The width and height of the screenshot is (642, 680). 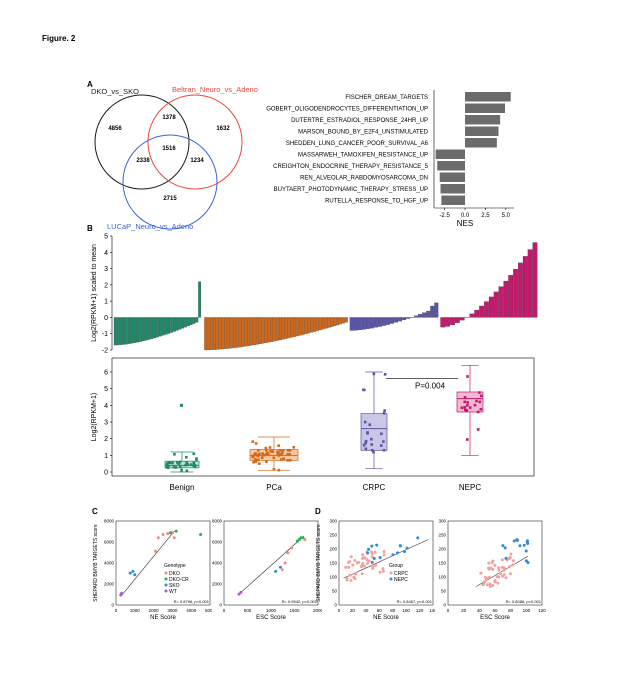 What do you see at coordinates (333, 535) in the screenshot?
I see `scatter-y-tick-label: 250` at bounding box center [333, 535].